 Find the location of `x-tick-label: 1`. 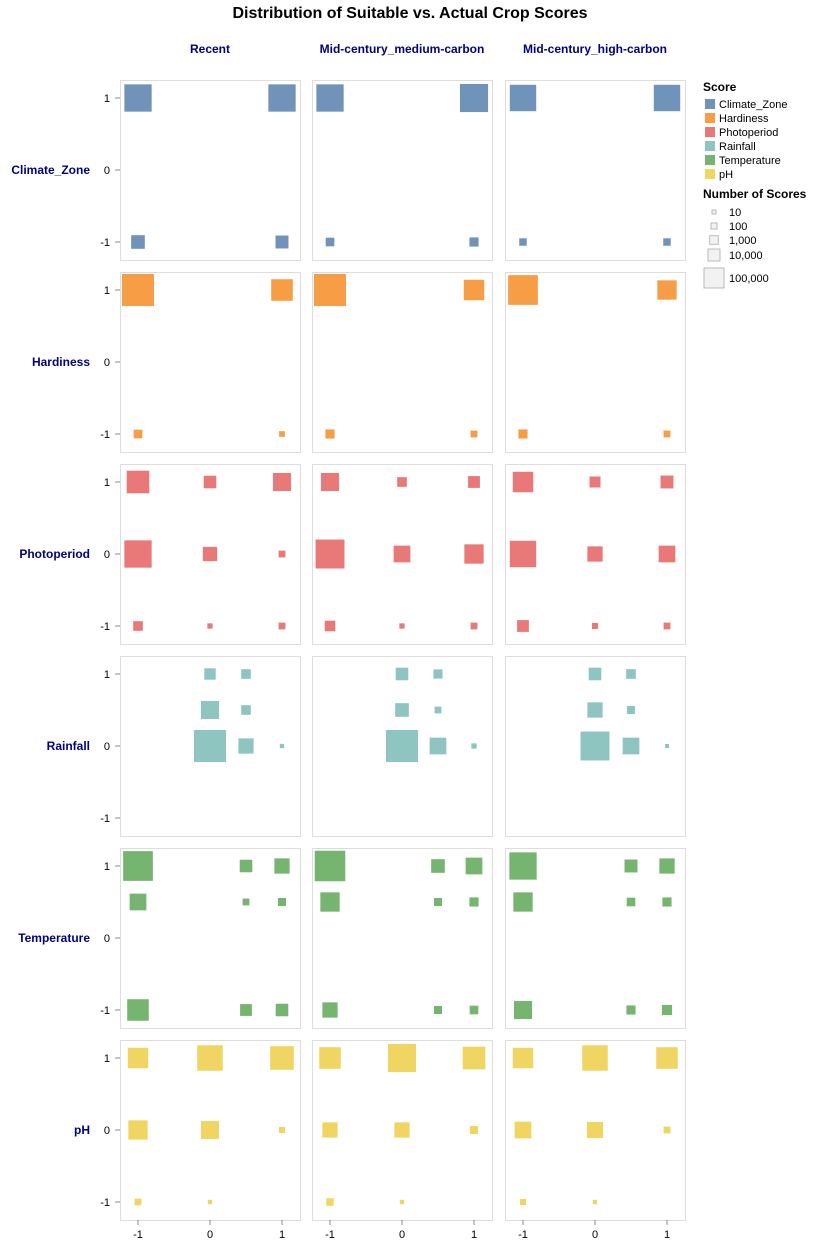

x-tick-label: 1 is located at coordinates (667, 1235).